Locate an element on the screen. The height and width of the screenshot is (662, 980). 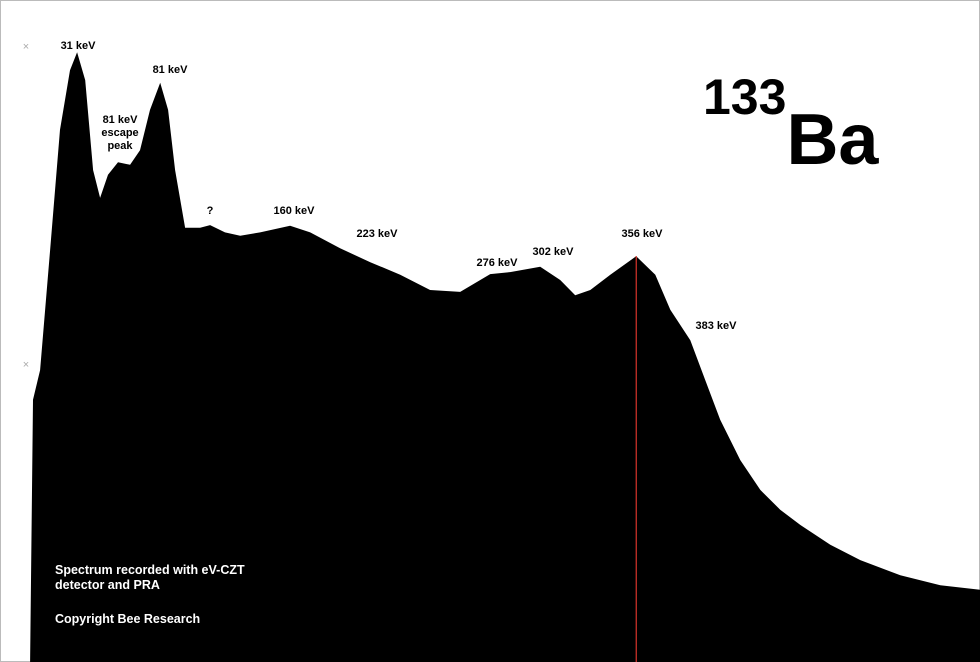
peak-label-line: 160 keV is located at coordinates (295, 211).